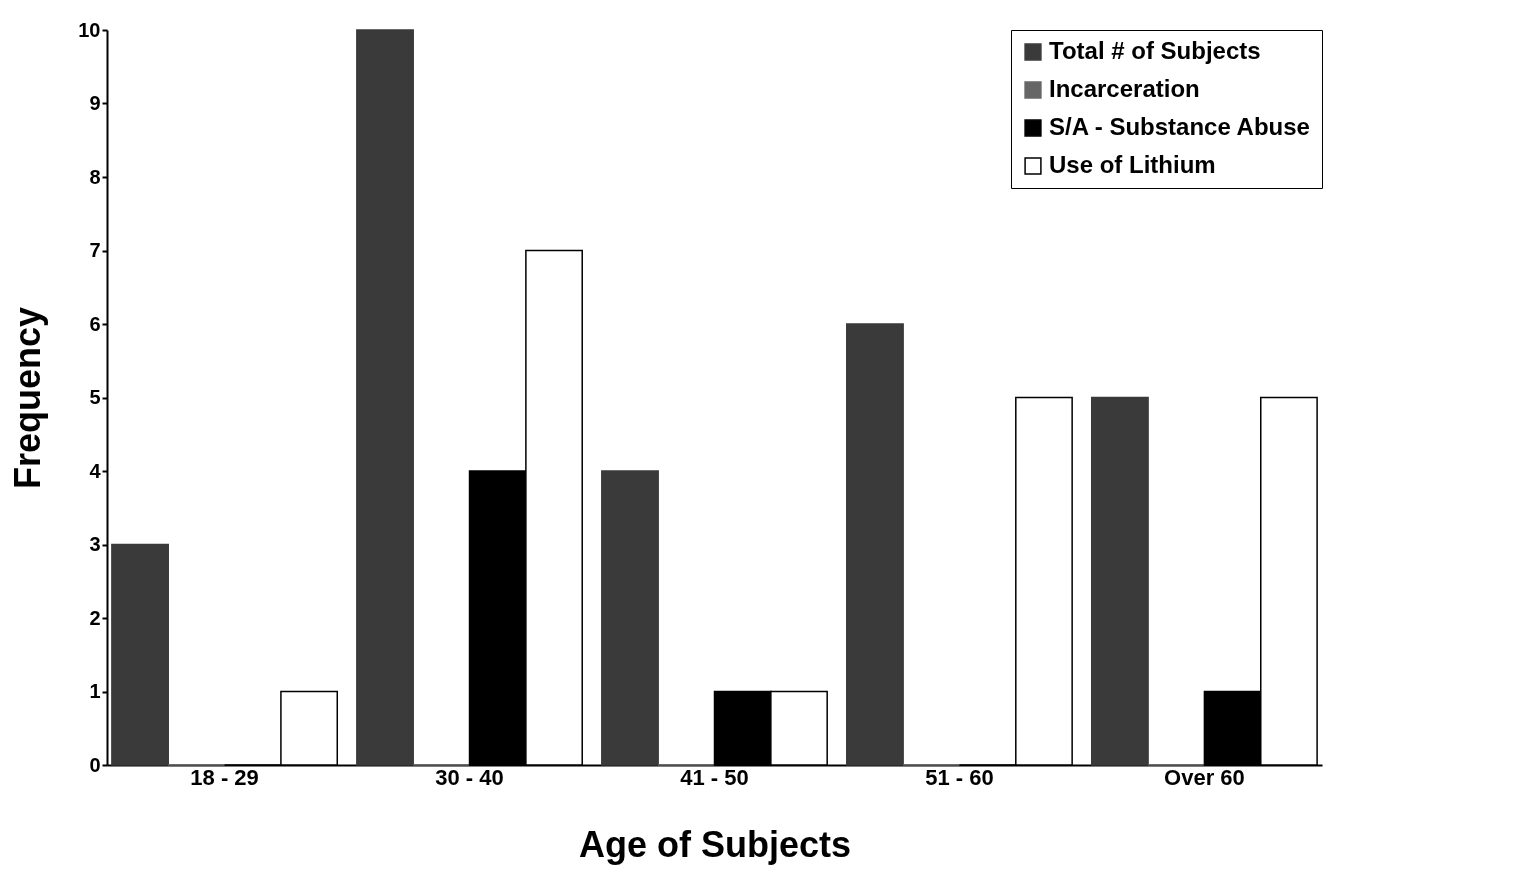 The height and width of the screenshot is (888, 1514). Describe the element at coordinates (95, 691) in the screenshot. I see `y-tick-label: 1` at that location.